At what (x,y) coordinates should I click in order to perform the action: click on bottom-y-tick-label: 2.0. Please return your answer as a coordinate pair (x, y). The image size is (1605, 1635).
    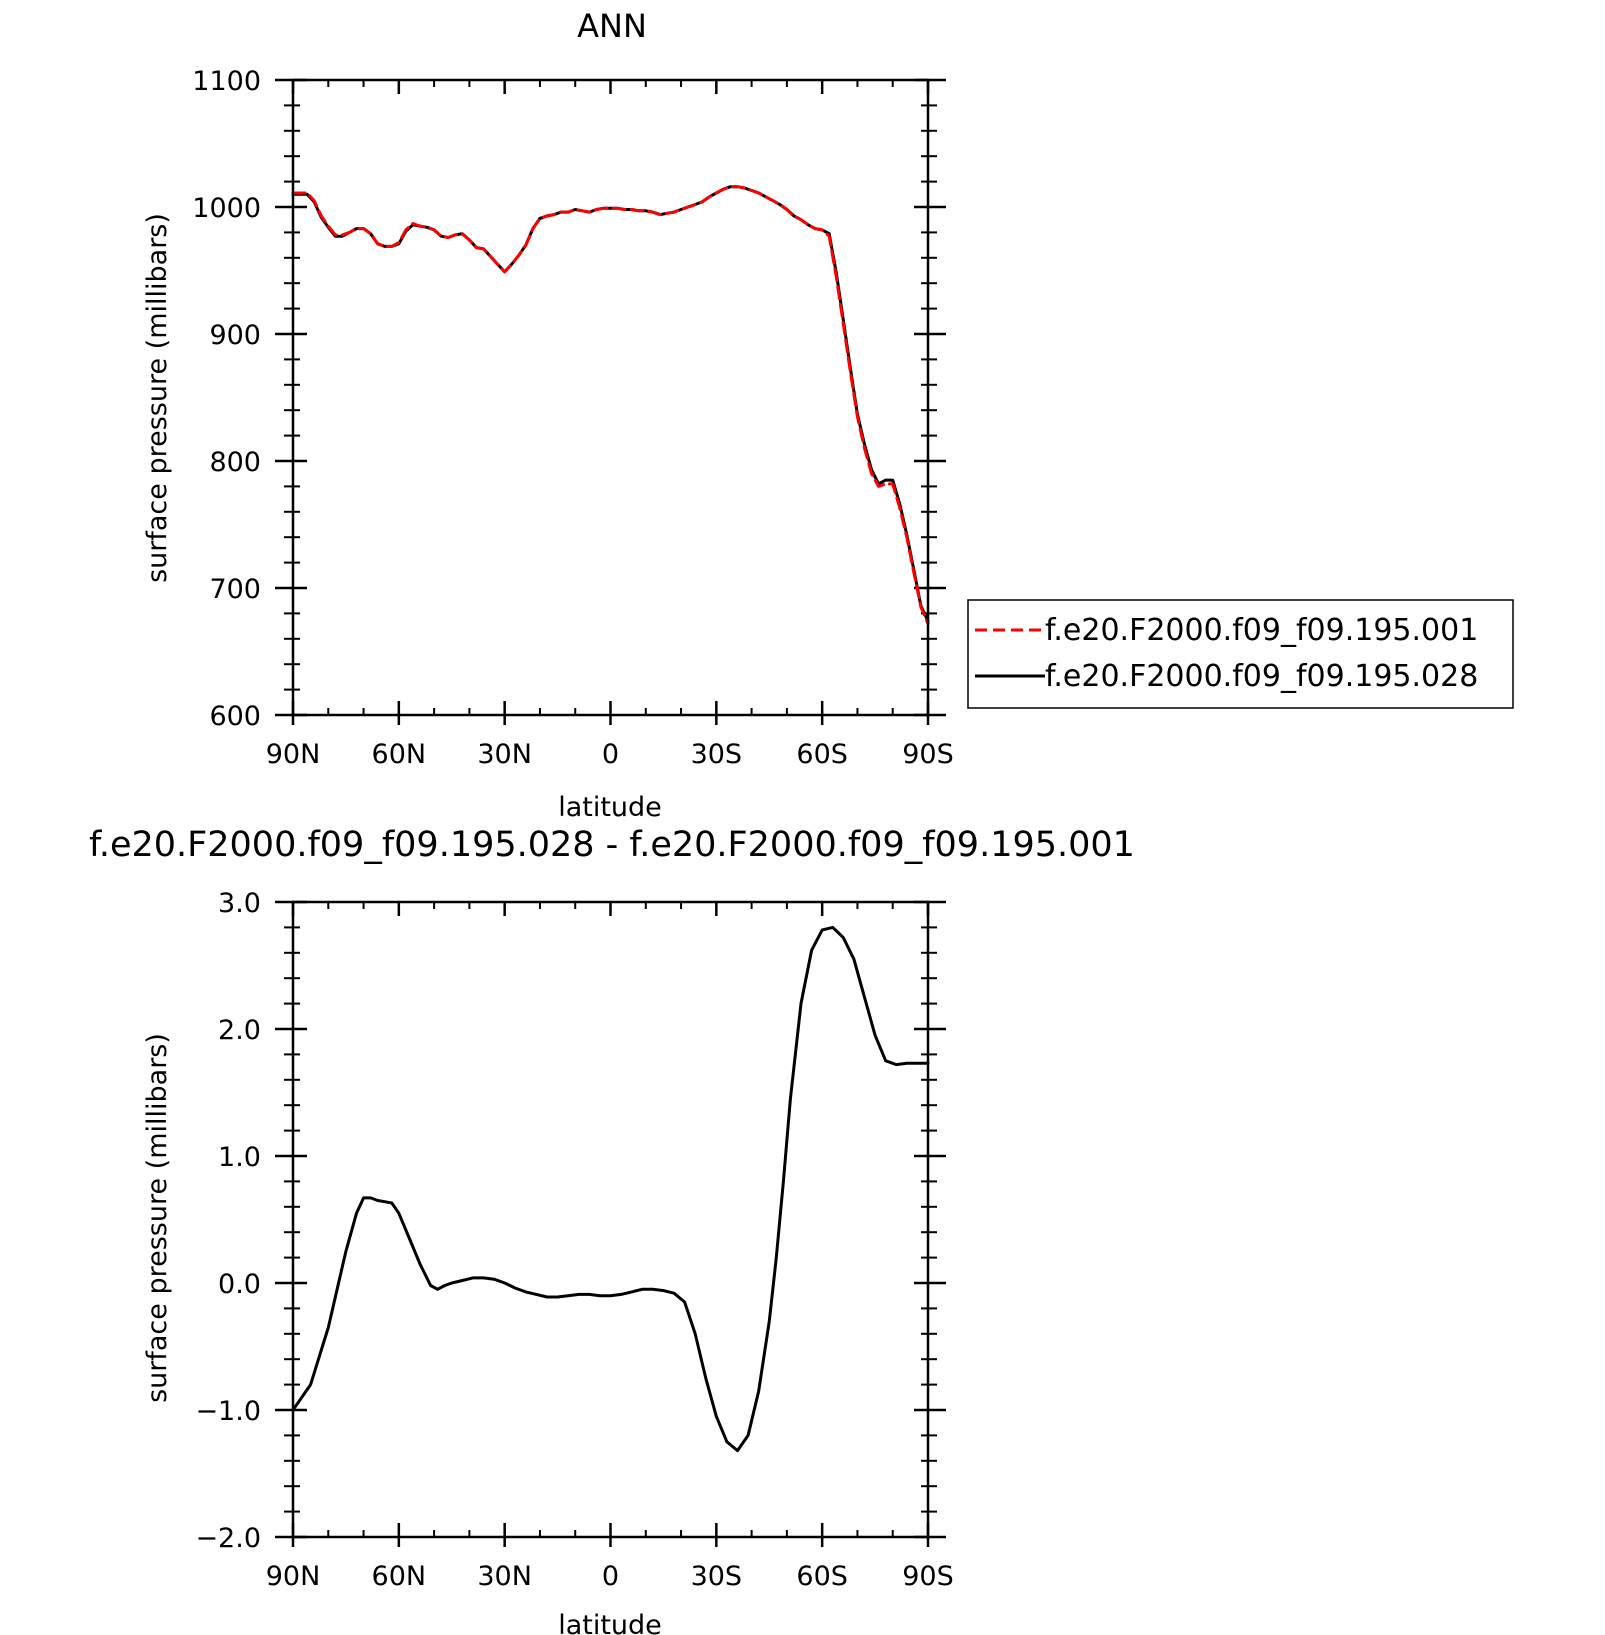
    Looking at the image, I should click on (239, 1030).